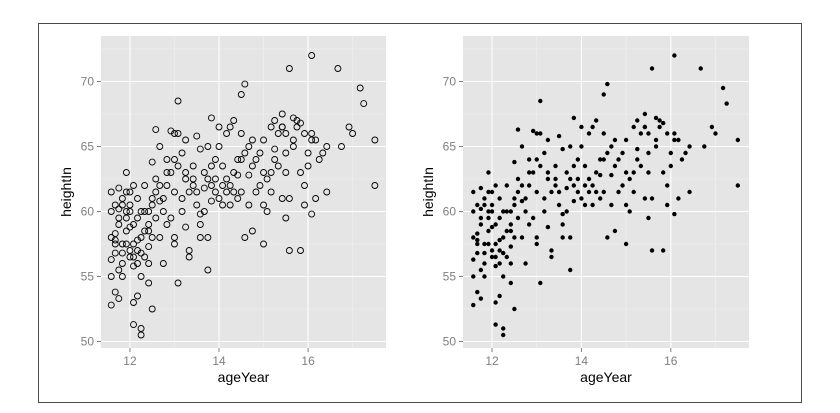 This screenshot has height=413, width=840. What do you see at coordinates (671, 361) in the screenshot?
I see `x-tick-label: 16` at bounding box center [671, 361].